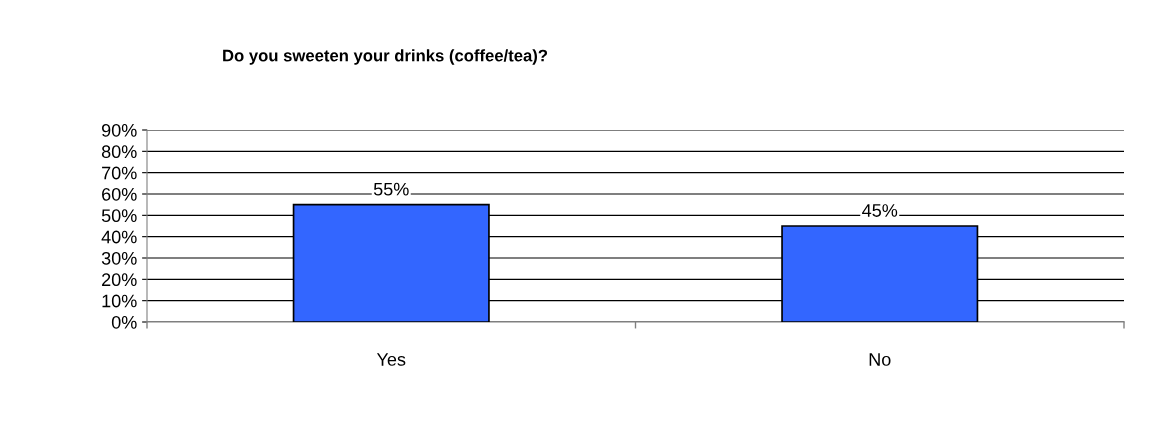  I want to click on y-tick-label: 40%, so click(119, 237).